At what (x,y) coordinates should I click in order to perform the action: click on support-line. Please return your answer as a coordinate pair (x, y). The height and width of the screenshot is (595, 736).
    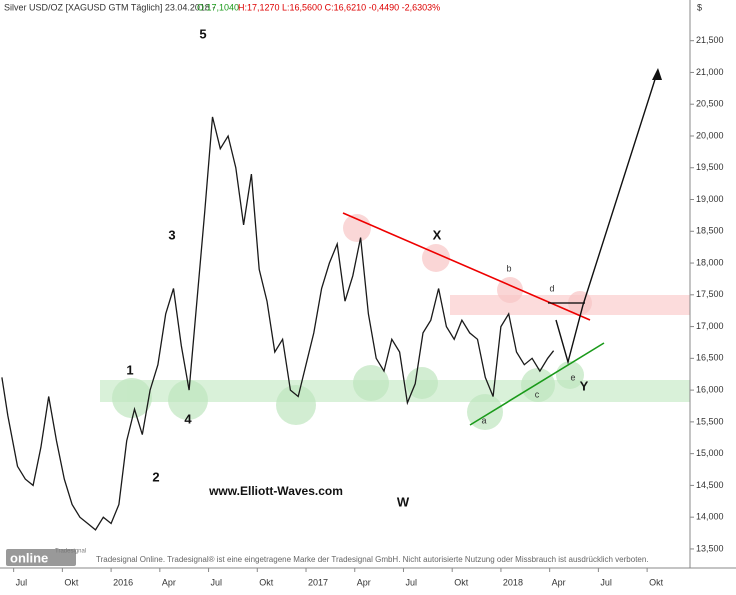
    Looking at the image, I should click on (537, 384).